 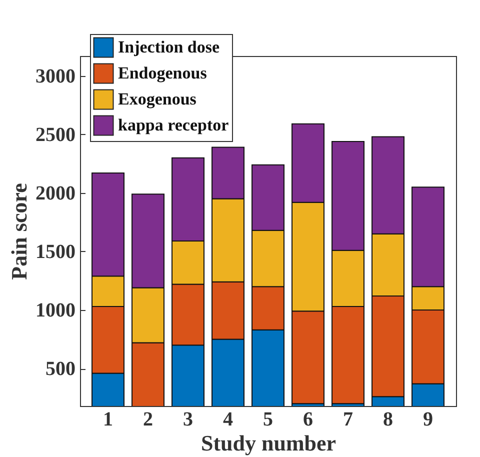 What do you see at coordinates (56, 135) in the screenshot?
I see `y-tick-label: 2500` at bounding box center [56, 135].